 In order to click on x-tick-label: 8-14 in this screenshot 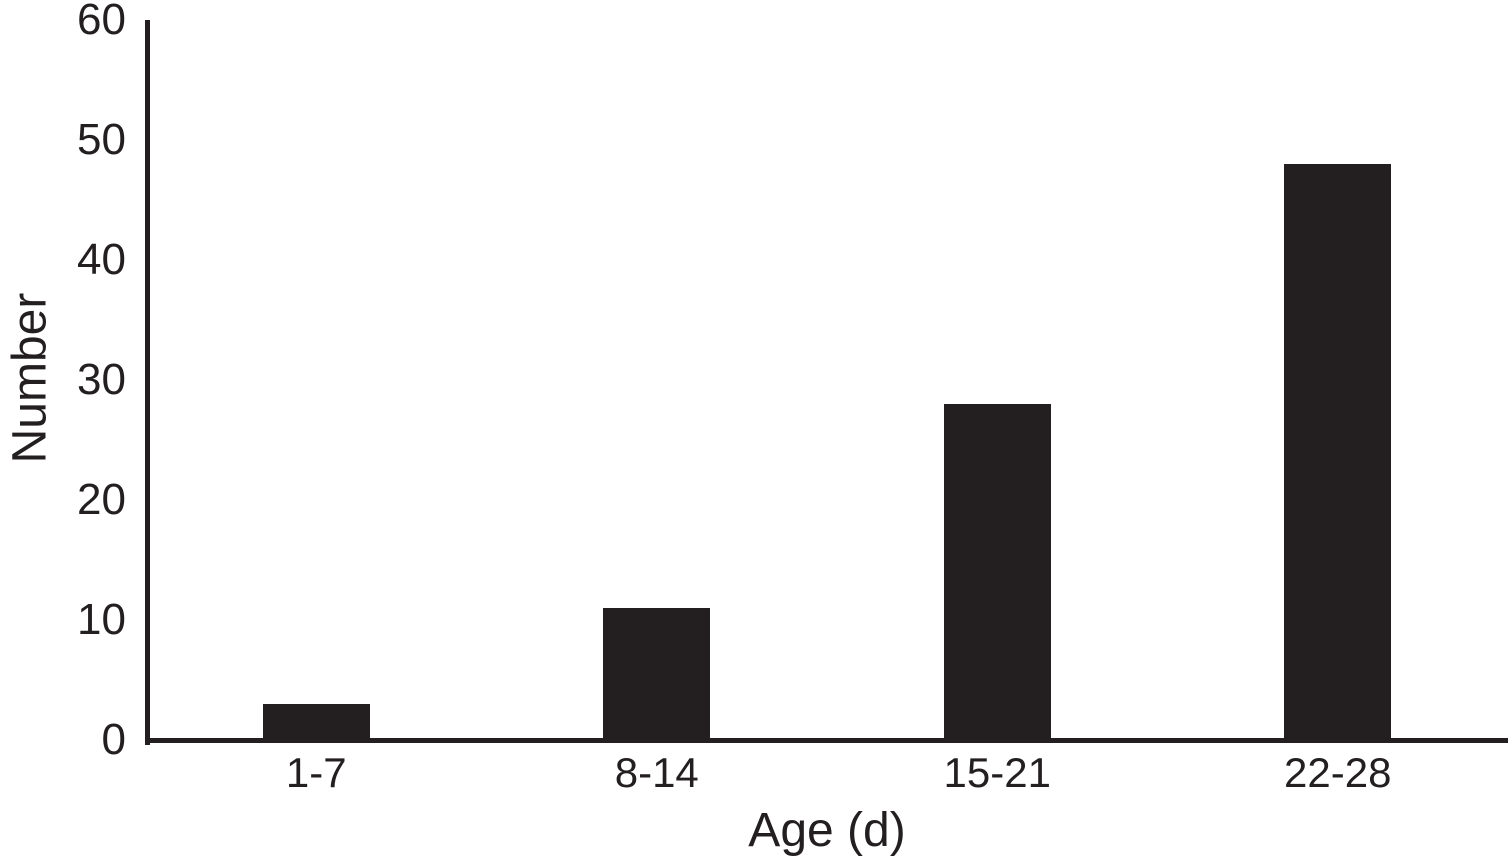, I will do `click(656, 772)`.